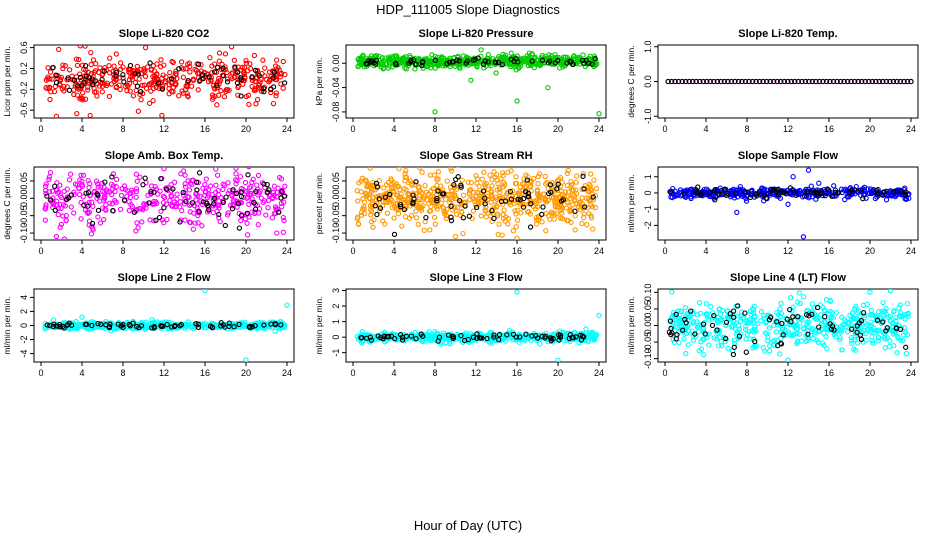 The image size is (936, 540). Describe the element at coordinates (24, 297) in the screenshot. I see `y-tick-label: 4` at that location.